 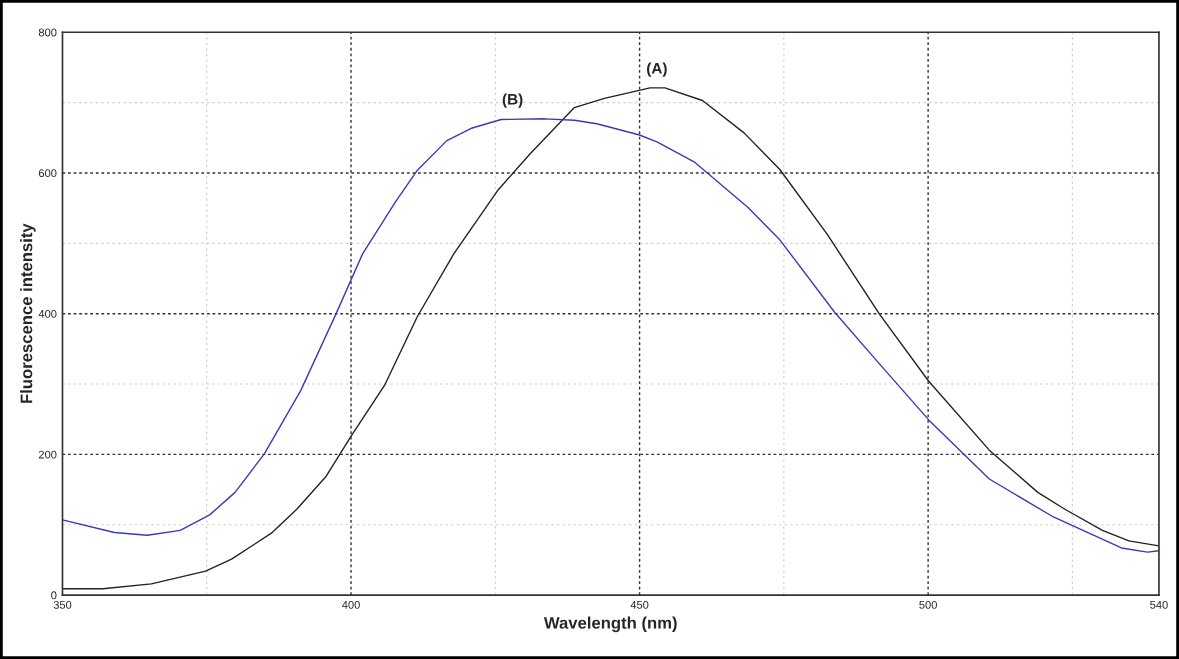 I want to click on y-tick-label: 600, so click(x=47, y=173).